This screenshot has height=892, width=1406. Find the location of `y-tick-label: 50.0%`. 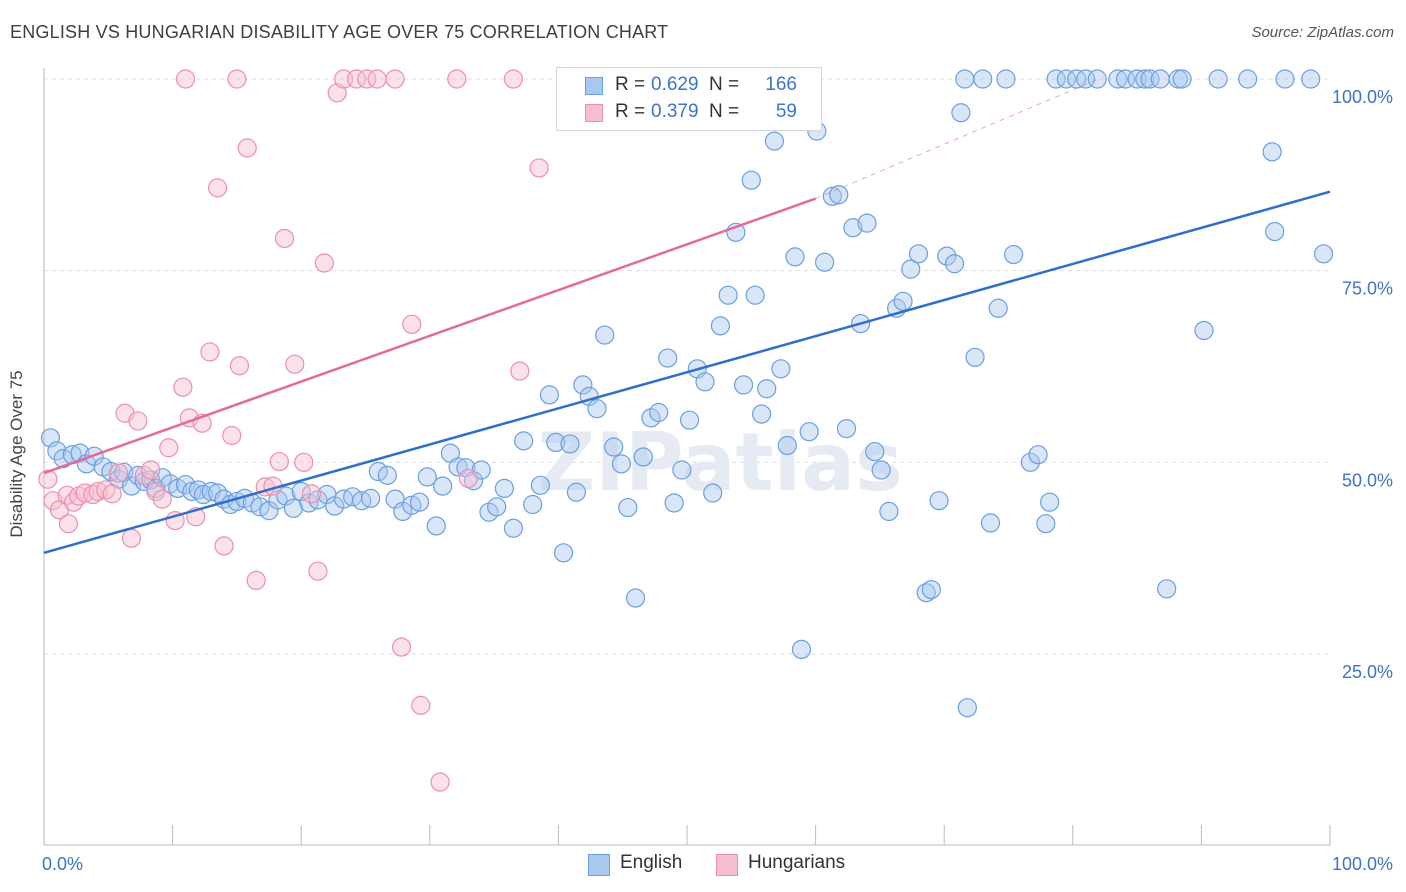

y-tick-label: 50.0% is located at coordinates (1367, 480).